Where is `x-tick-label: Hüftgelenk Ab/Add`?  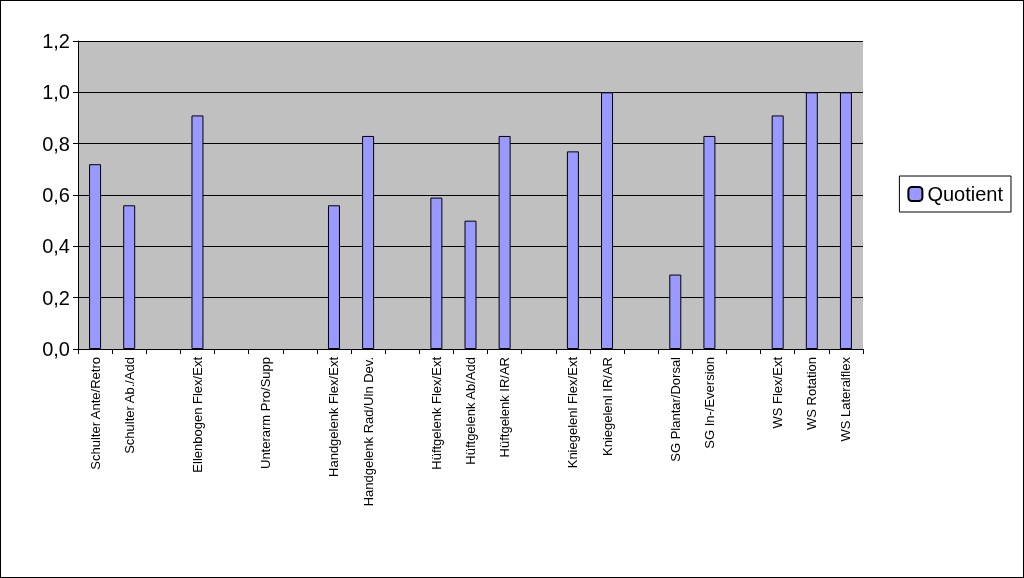
x-tick-label: Hüftgelenk Ab/Add is located at coordinates (470, 411).